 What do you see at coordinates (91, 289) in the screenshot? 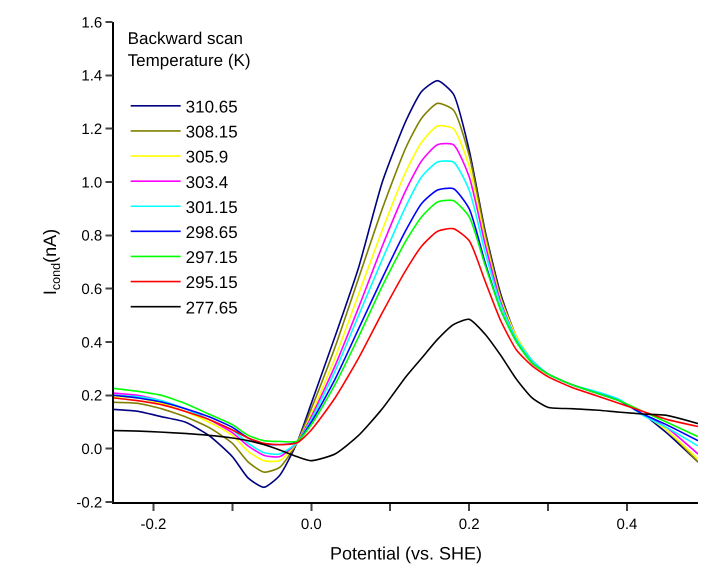
I see `y-tick-label: 0.6` at bounding box center [91, 289].